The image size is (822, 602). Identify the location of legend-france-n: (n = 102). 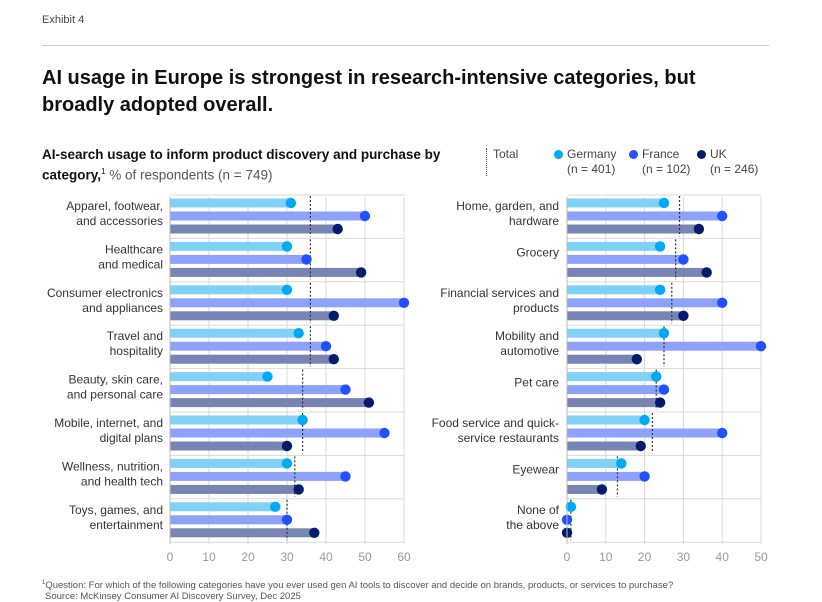
(666, 169).